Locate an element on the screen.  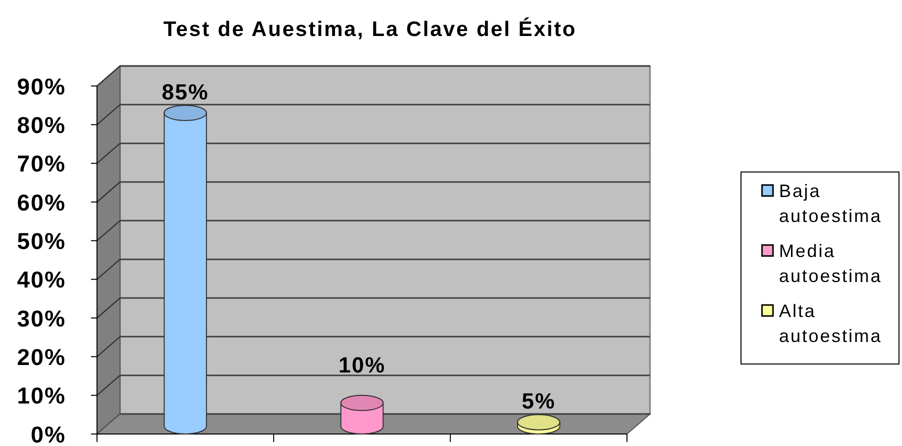
y-tick-label: 50% is located at coordinates (41, 241).